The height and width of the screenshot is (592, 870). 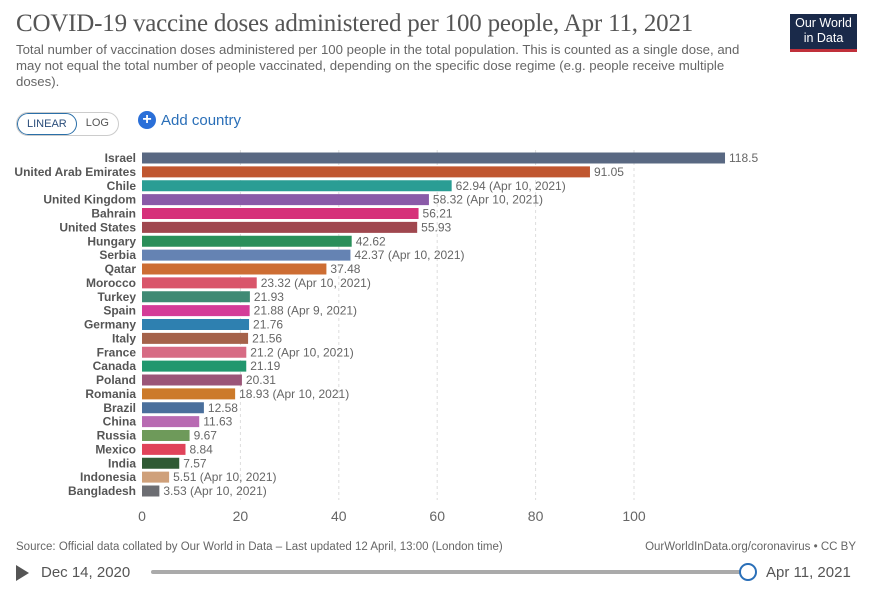 I want to click on country-label: France, so click(x=117, y=352).